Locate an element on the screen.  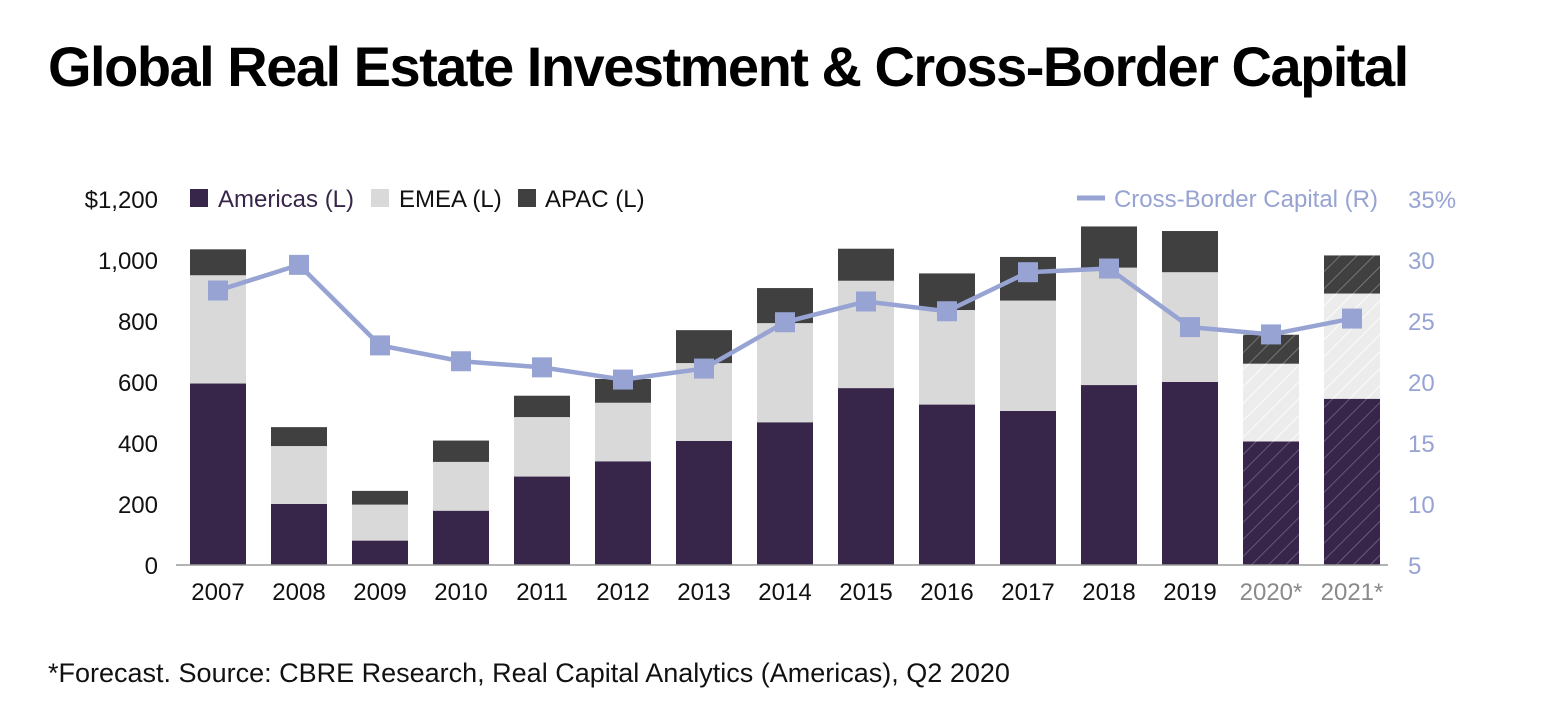
bar-apac-2007 is located at coordinates (218, 262).